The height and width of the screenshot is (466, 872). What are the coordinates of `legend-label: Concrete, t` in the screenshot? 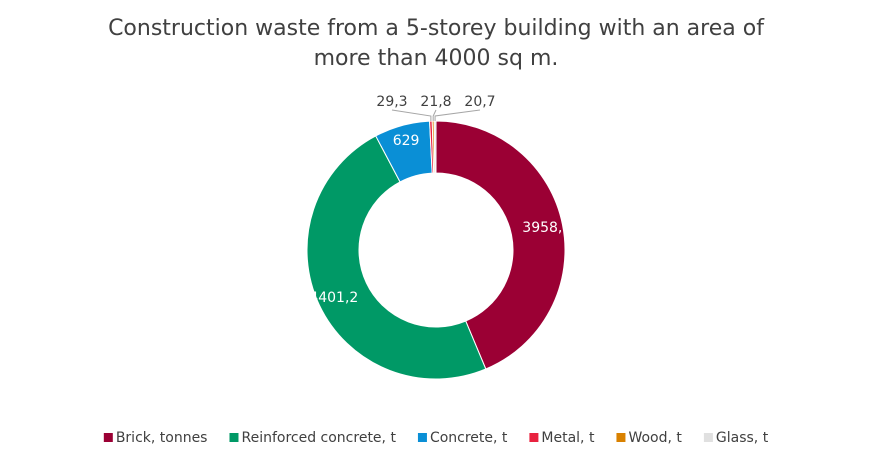 It's located at (469, 438).